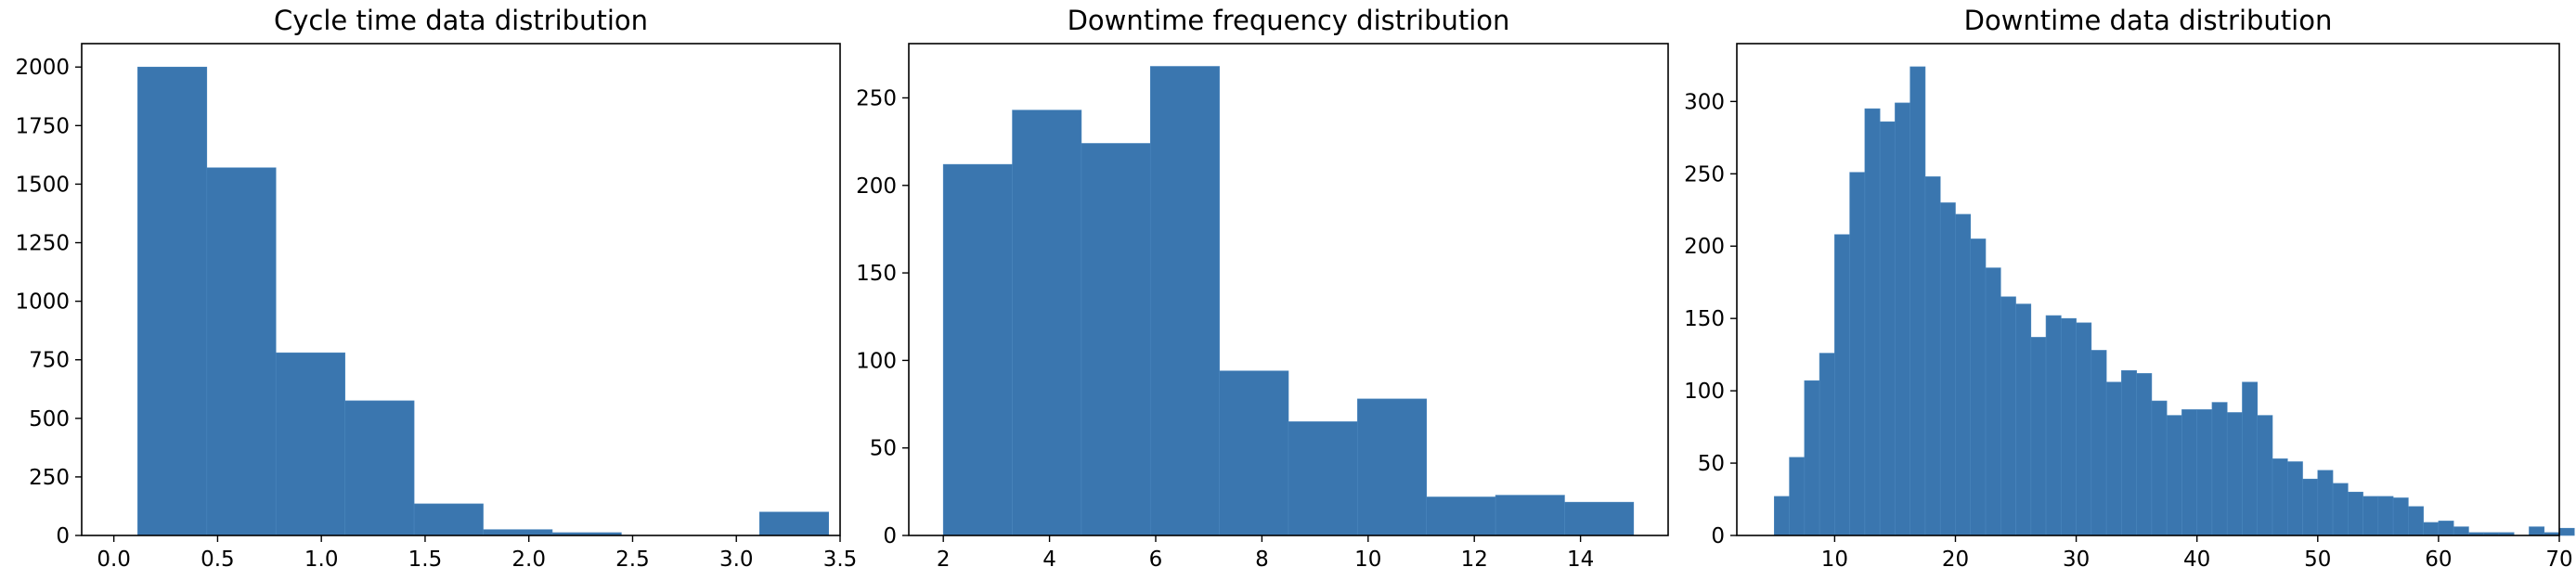 This screenshot has height=580, width=2576. I want to click on x-tick-label: 20, so click(1955, 560).